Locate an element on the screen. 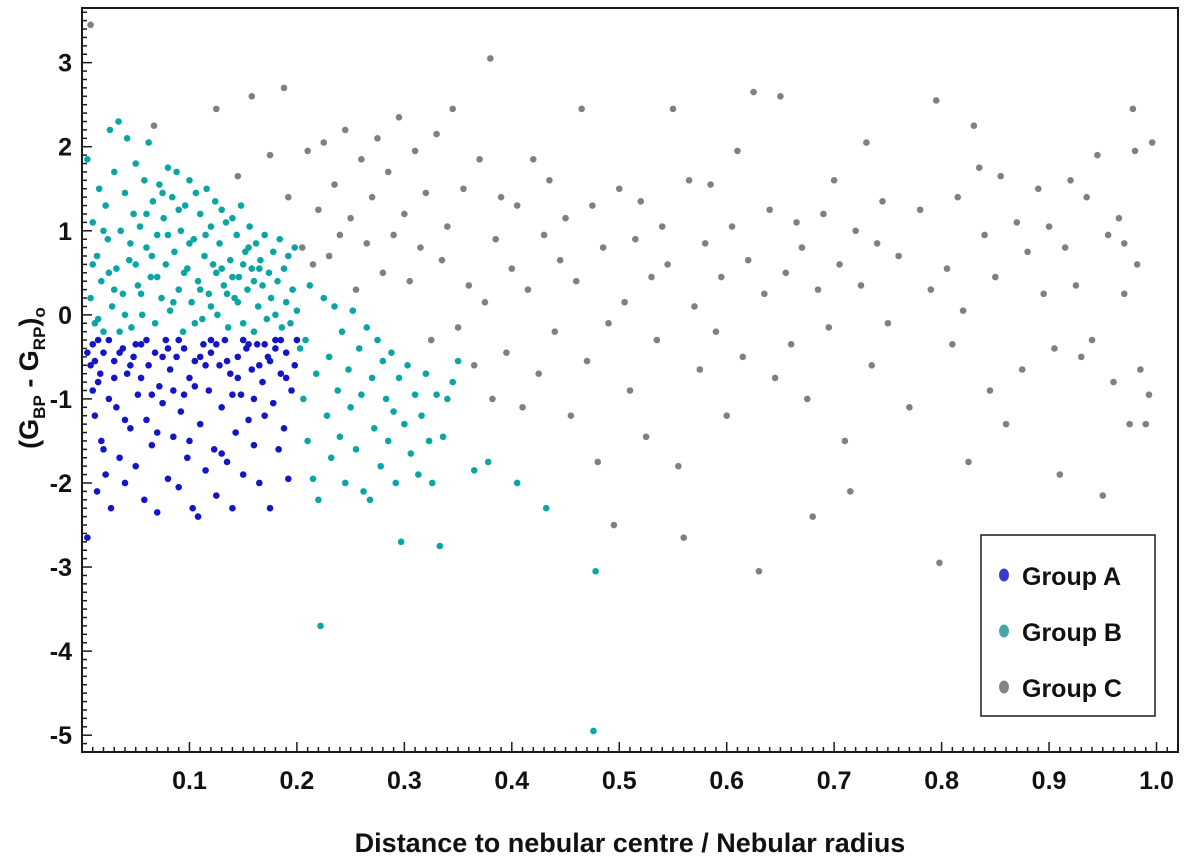  x-tick-label: 1.0 is located at coordinates (1156, 781).